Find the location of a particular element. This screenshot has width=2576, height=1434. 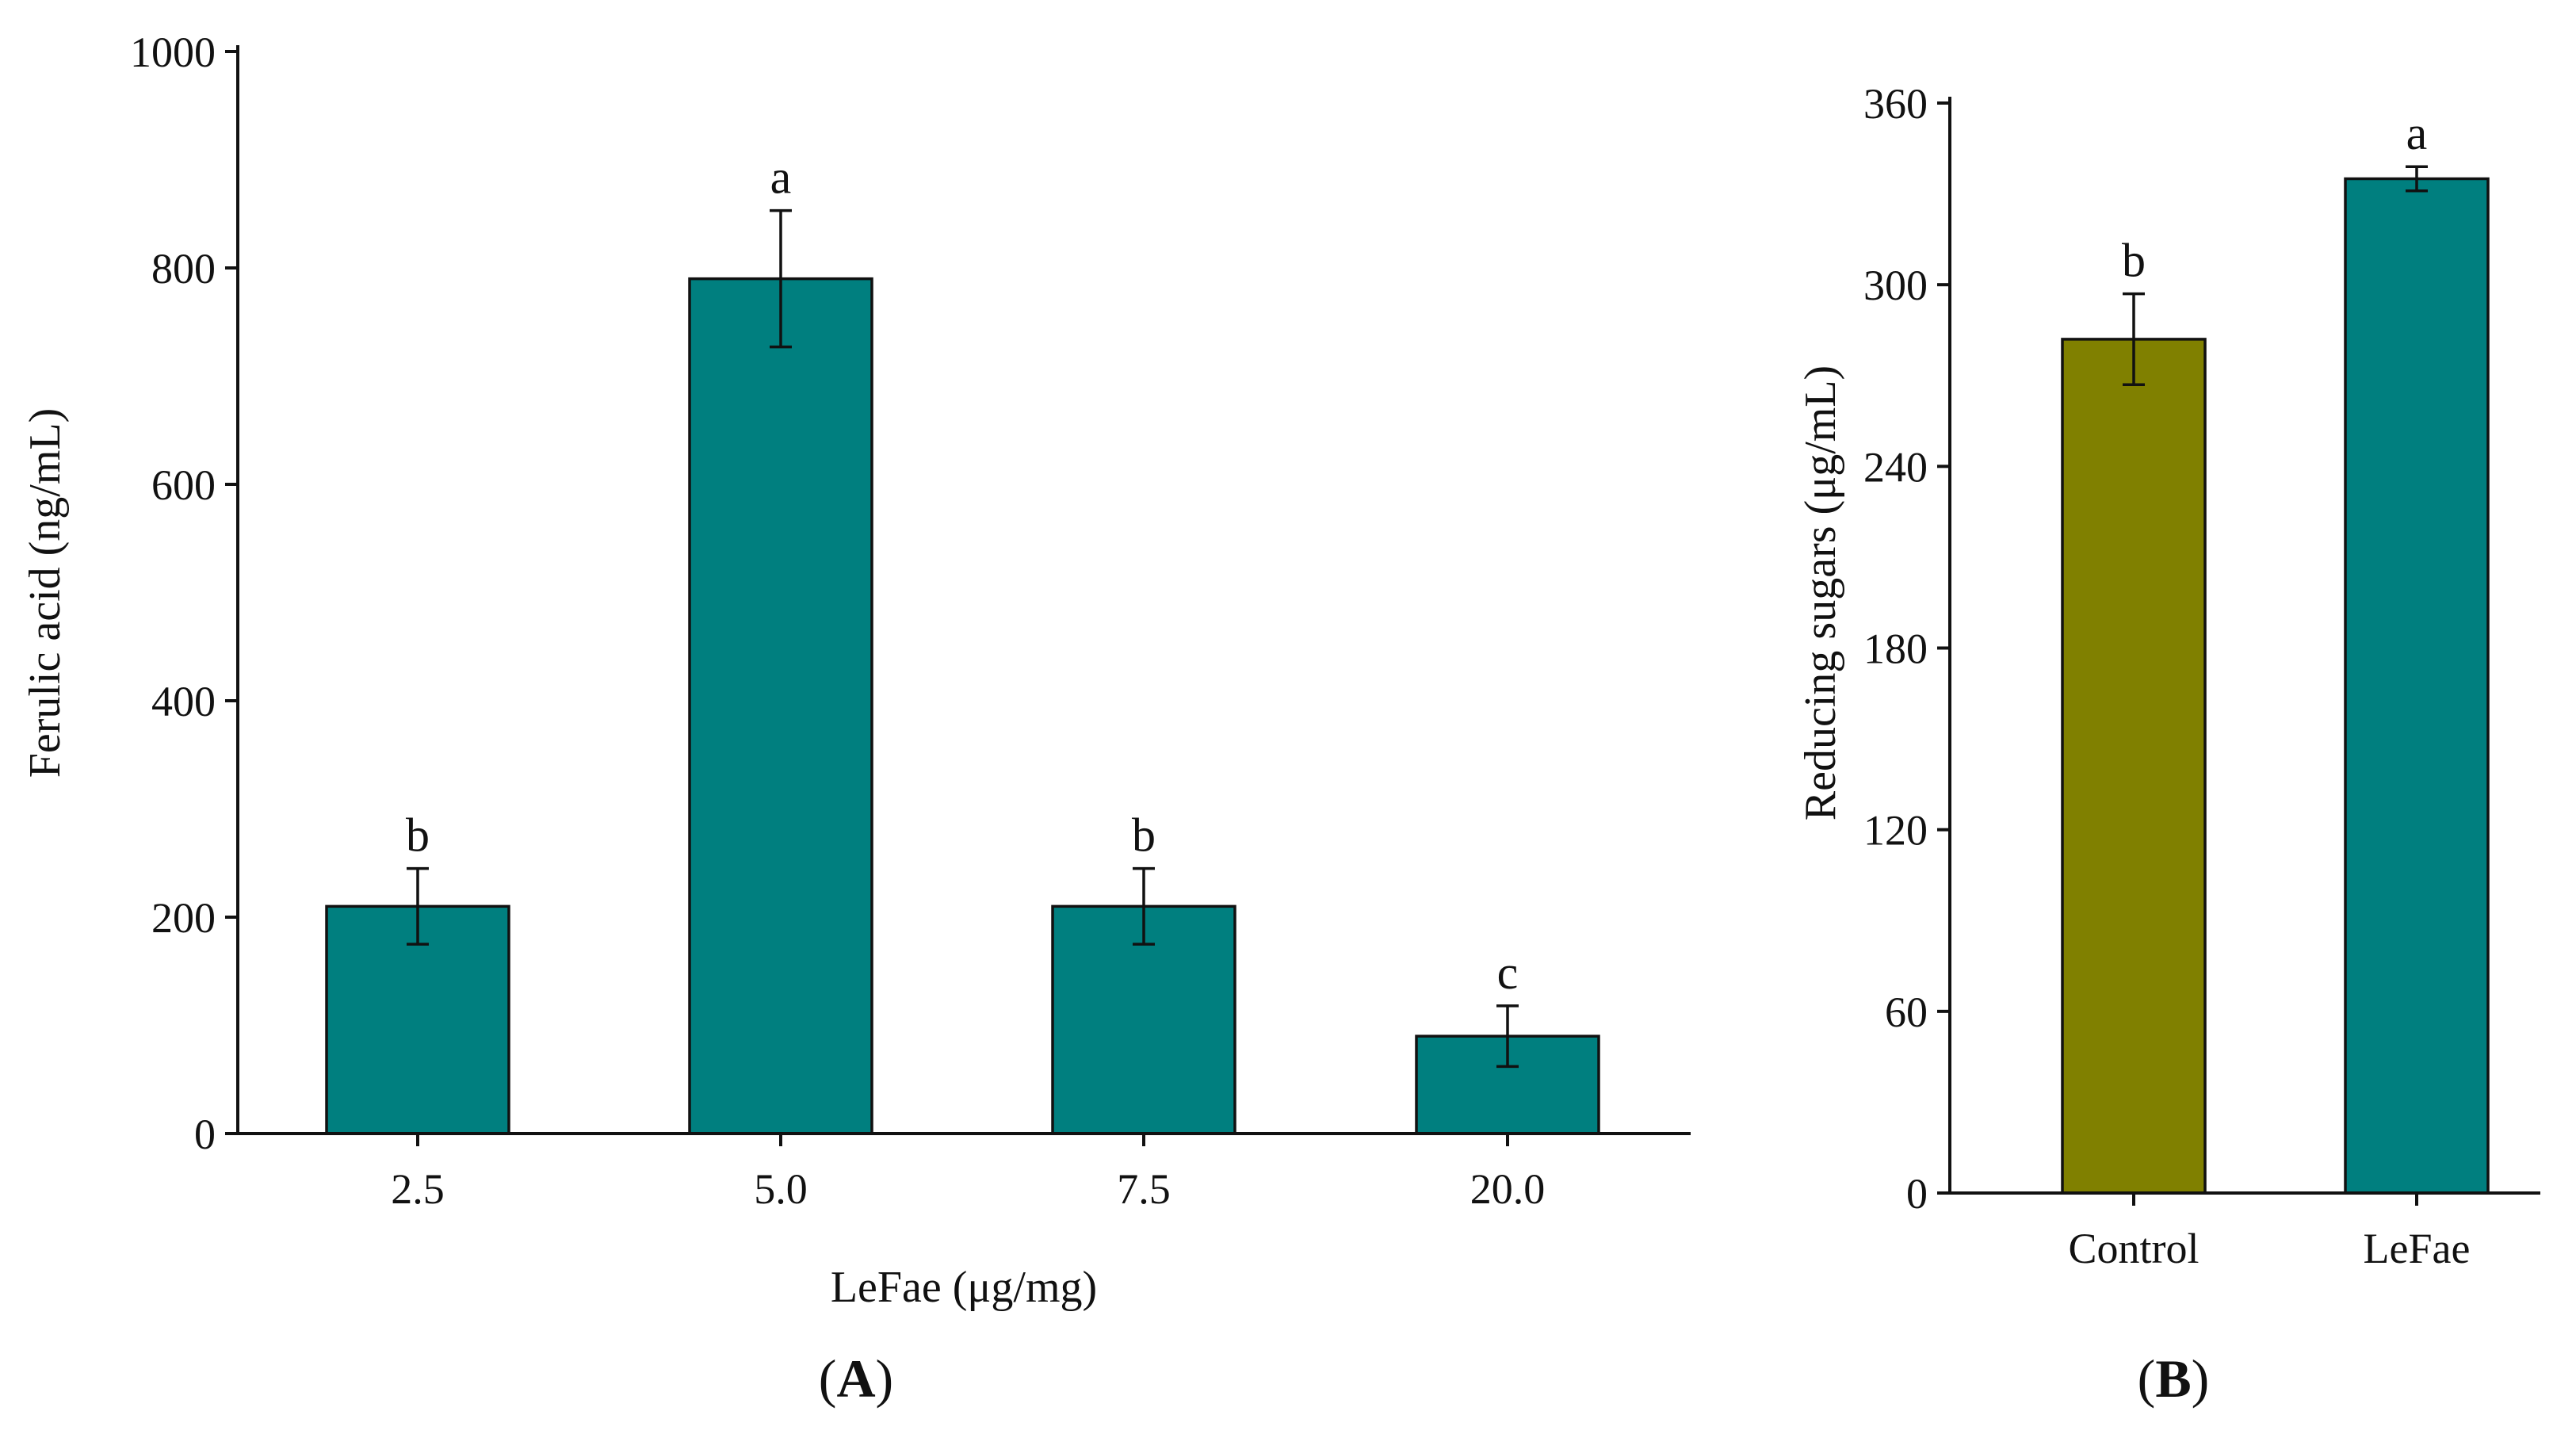

panel-a-significance-label-2: b is located at coordinates (1144, 836).